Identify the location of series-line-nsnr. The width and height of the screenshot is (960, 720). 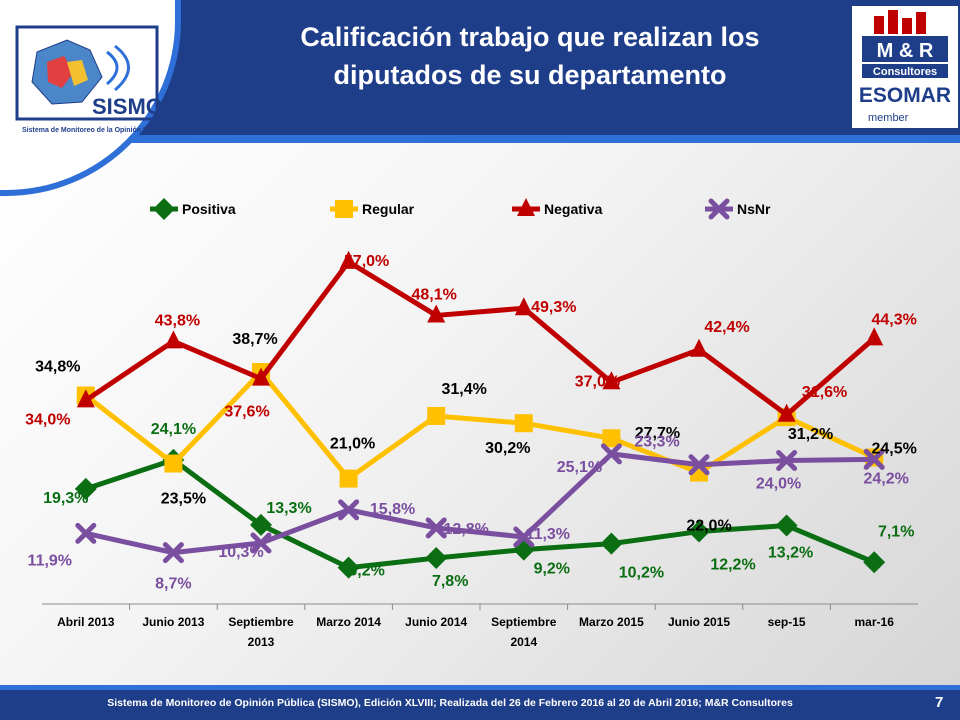
(480, 503).